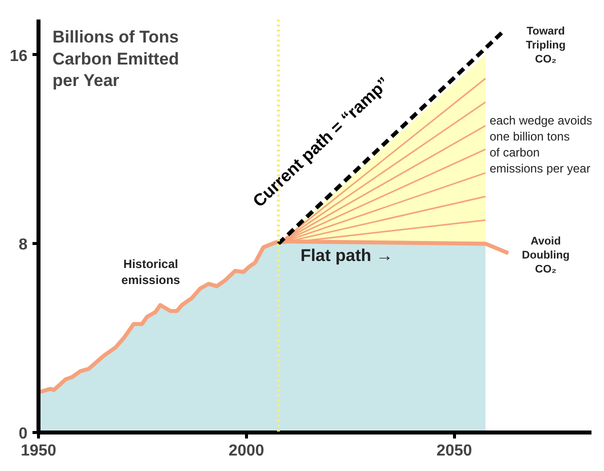 The height and width of the screenshot is (471, 604). Describe the element at coordinates (347, 255) in the screenshot. I see `annotation: Flat path →` at that location.